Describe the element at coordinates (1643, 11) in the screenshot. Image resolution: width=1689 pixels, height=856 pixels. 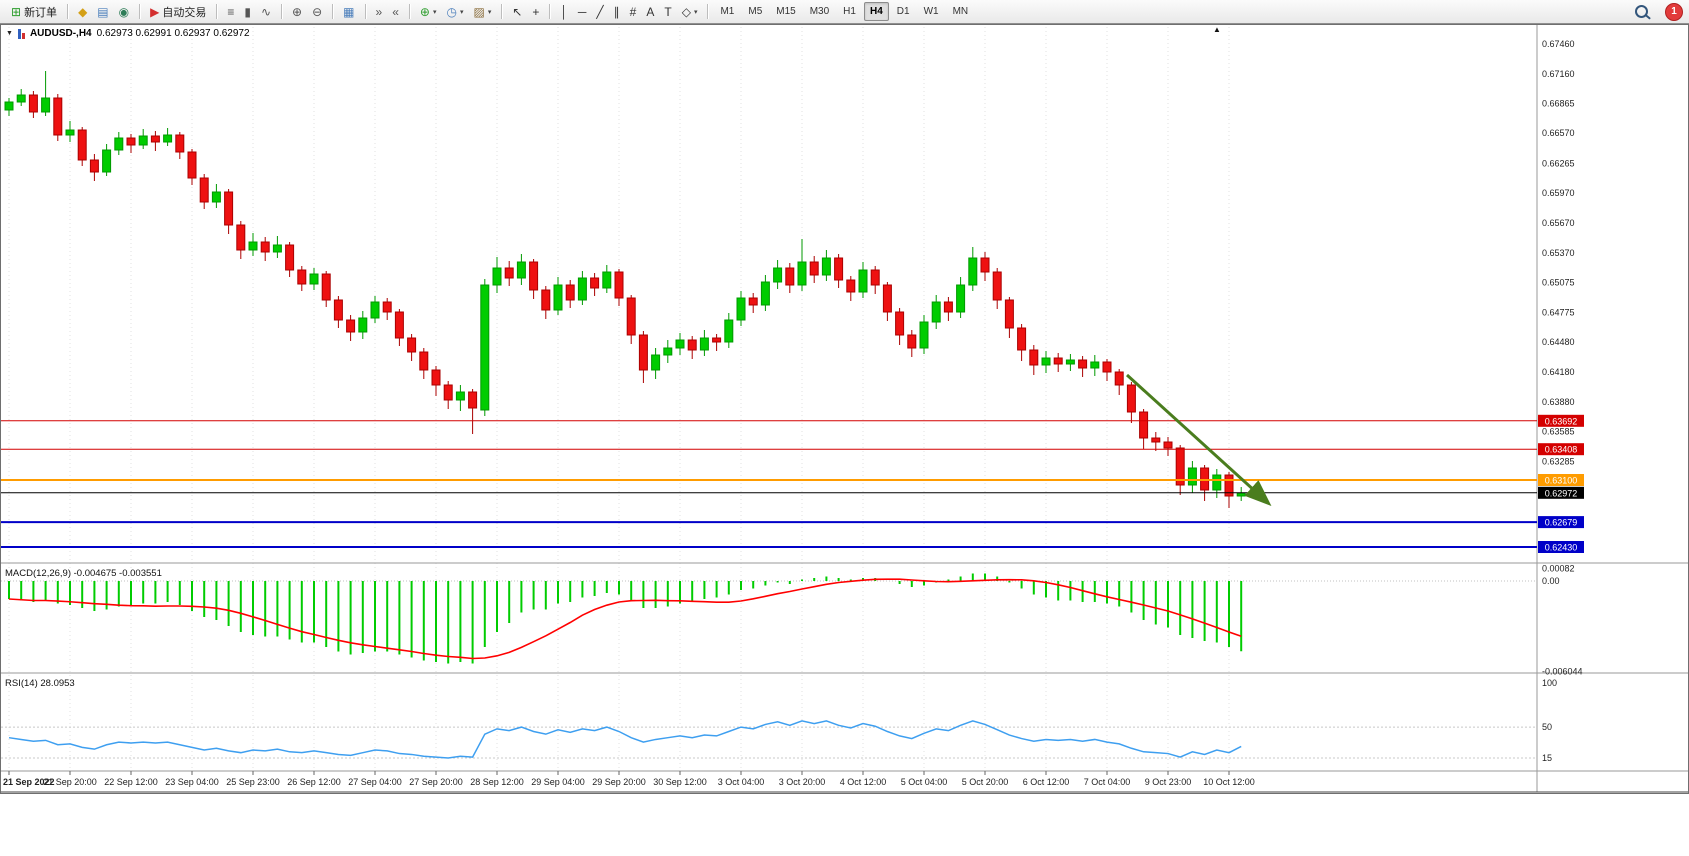
I see `search-button` at that location.